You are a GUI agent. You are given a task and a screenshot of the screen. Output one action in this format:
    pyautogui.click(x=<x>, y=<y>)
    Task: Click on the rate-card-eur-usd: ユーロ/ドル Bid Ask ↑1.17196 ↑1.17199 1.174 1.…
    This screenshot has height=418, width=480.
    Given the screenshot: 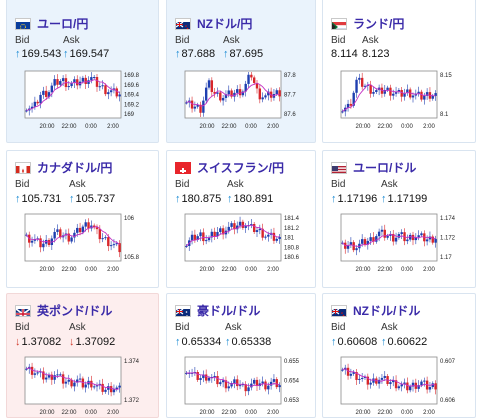 What is the action you would take?
    pyautogui.click(x=399, y=219)
    